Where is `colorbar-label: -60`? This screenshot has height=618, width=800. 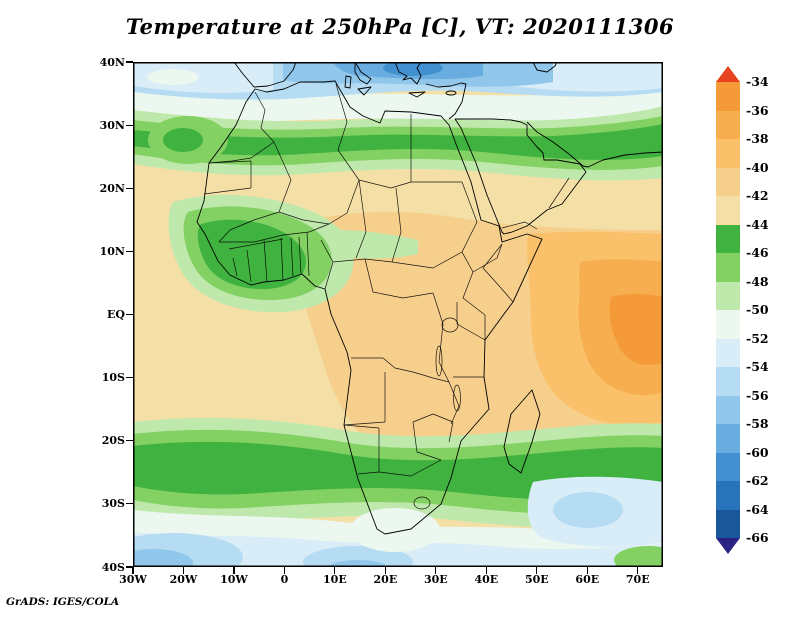 colorbar-label: -60 is located at coordinates (757, 452).